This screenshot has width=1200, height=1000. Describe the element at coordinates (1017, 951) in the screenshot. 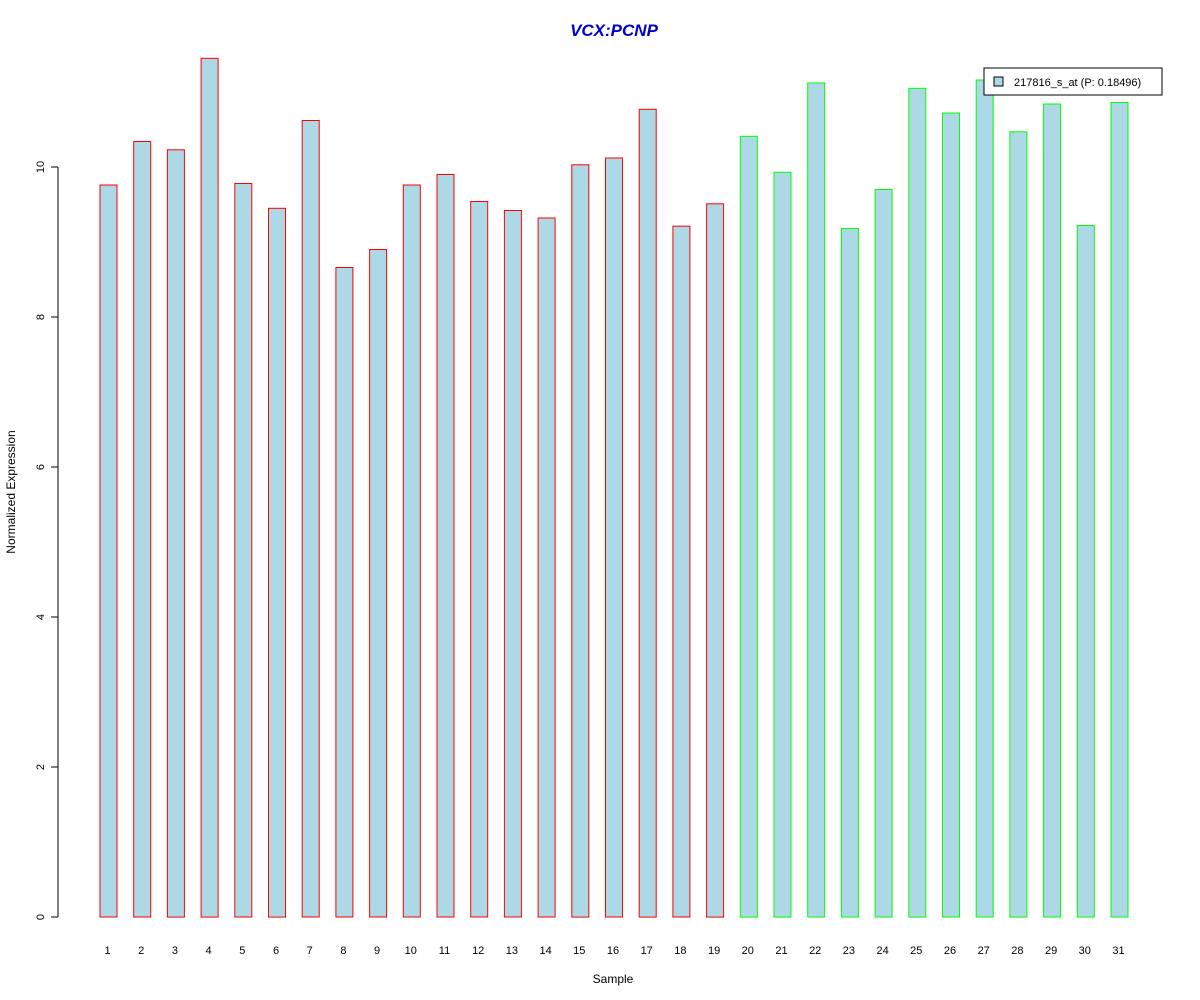

I see `x-tick-label: 28` at that location.